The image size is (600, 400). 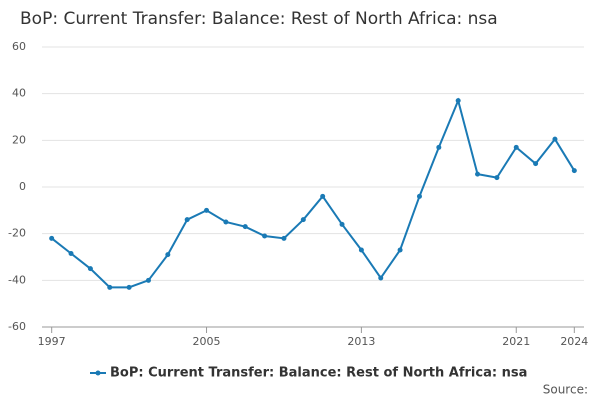 What do you see at coordinates (19, 139) in the screenshot?
I see `y-tick-label: 20` at bounding box center [19, 139].